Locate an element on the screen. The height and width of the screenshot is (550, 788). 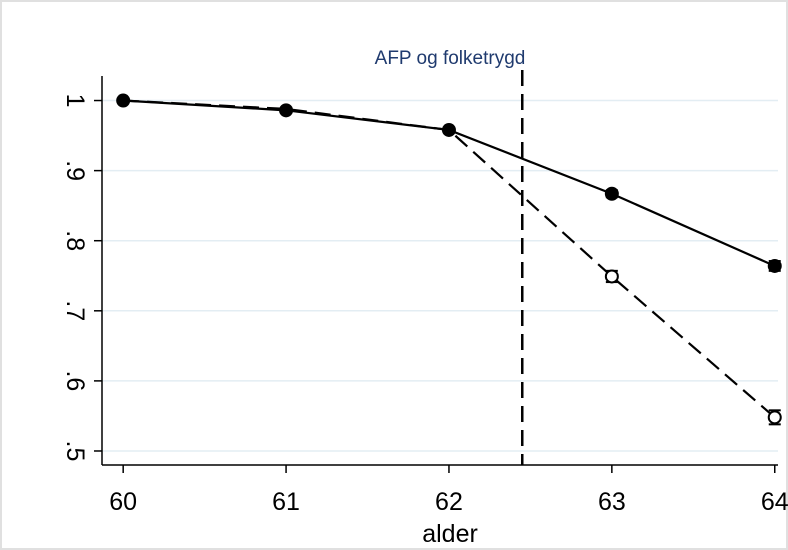
x-tick-label: 62 is located at coordinates (449, 502).